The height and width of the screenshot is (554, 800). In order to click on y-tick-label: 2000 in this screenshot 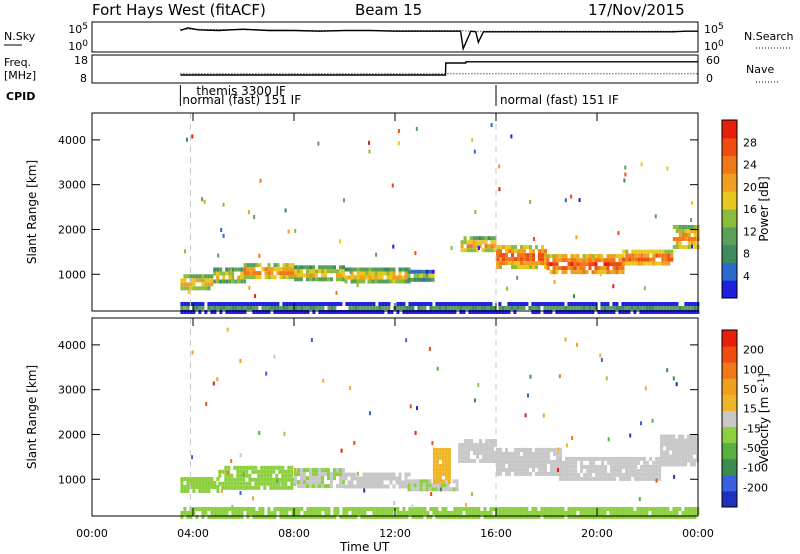, I will do `click(72, 229)`.